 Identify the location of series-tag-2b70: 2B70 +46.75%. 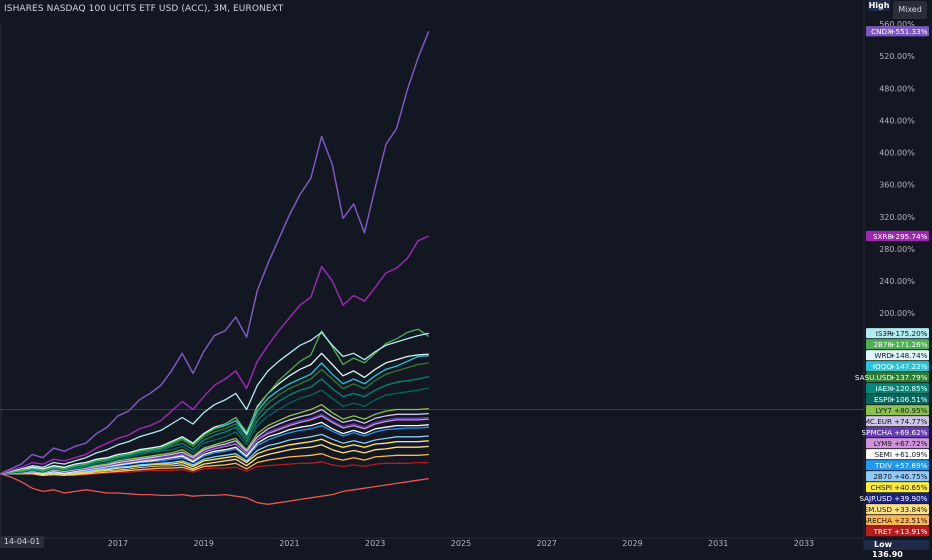
(897, 476).